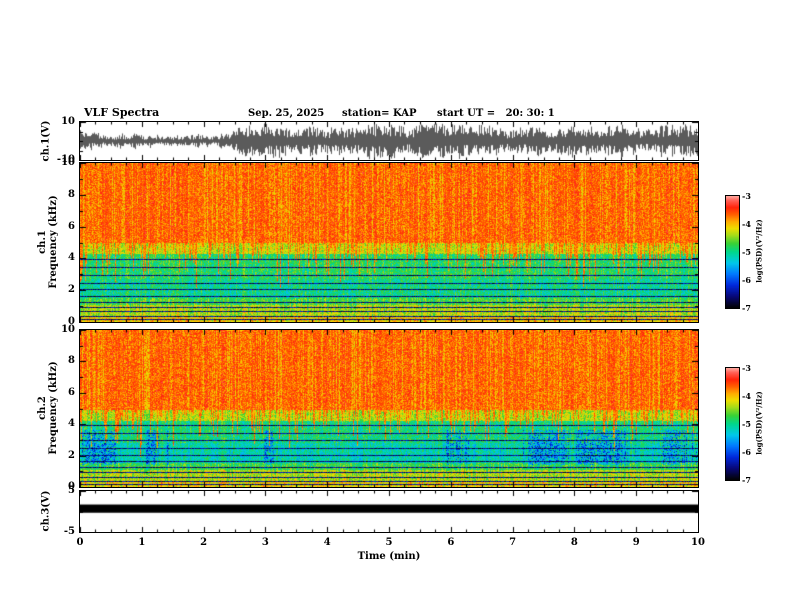 This screenshot has height=612, width=792. I want to click on figure-title: VLF Spectra, so click(122, 112).